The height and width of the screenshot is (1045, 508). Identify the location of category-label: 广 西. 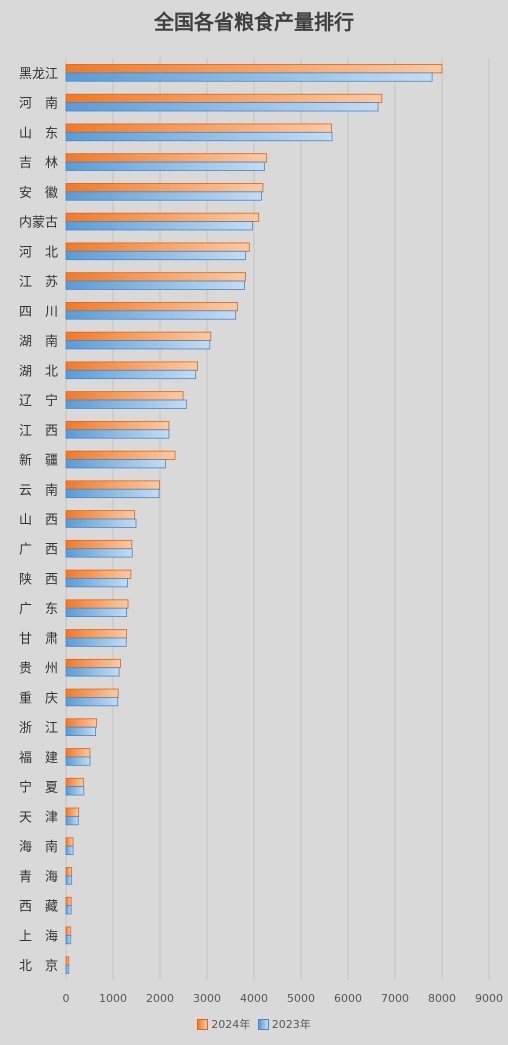
(38, 550).